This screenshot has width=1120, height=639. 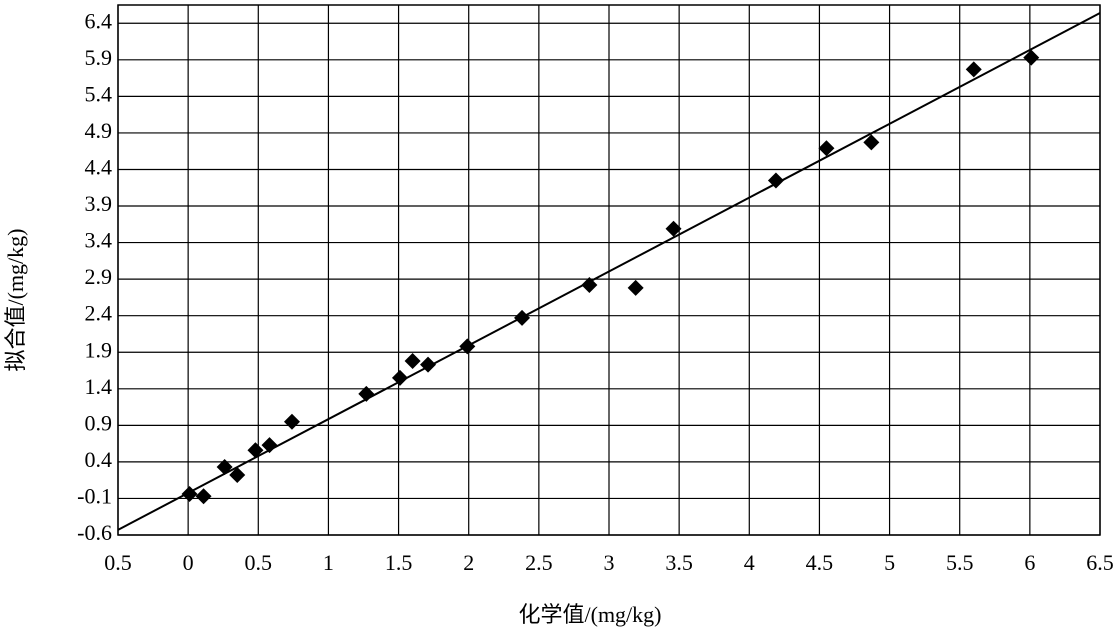 I want to click on x-tick-label: 5, so click(x=889, y=562).